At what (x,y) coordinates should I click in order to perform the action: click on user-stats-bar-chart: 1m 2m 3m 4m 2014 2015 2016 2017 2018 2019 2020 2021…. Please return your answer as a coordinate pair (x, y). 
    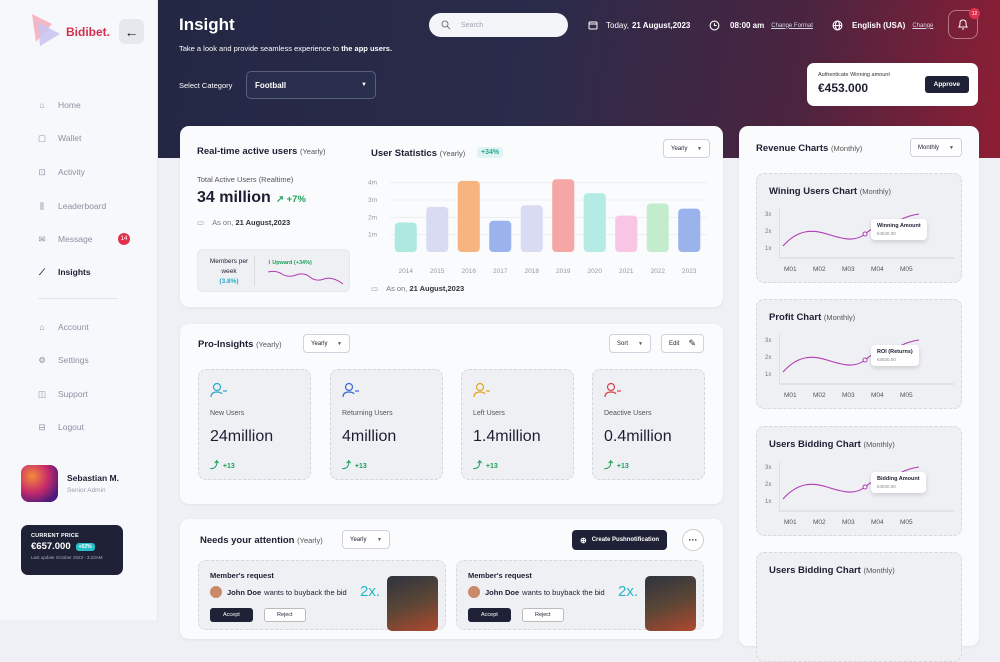
    Looking at the image, I should click on (537, 227).